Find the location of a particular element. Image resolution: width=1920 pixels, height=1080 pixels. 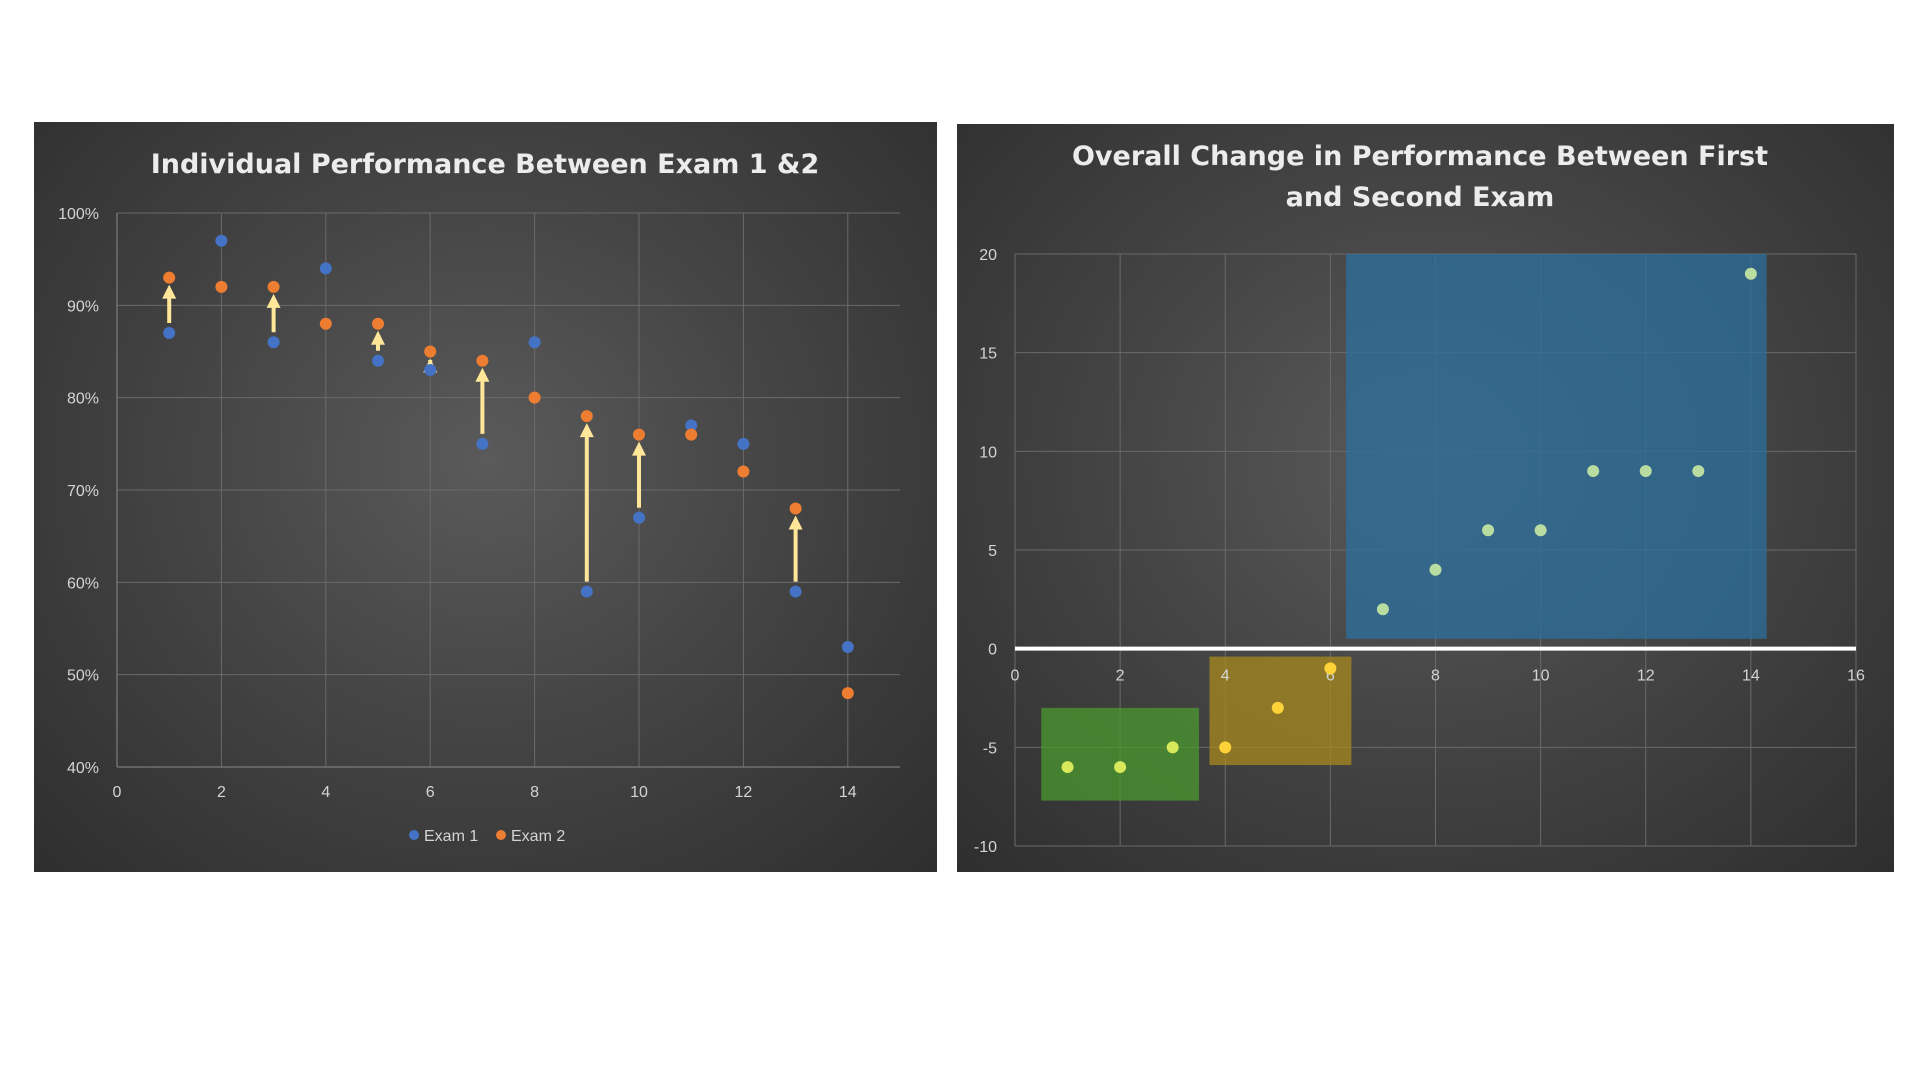

x-tick-label: 16 is located at coordinates (1856, 676).